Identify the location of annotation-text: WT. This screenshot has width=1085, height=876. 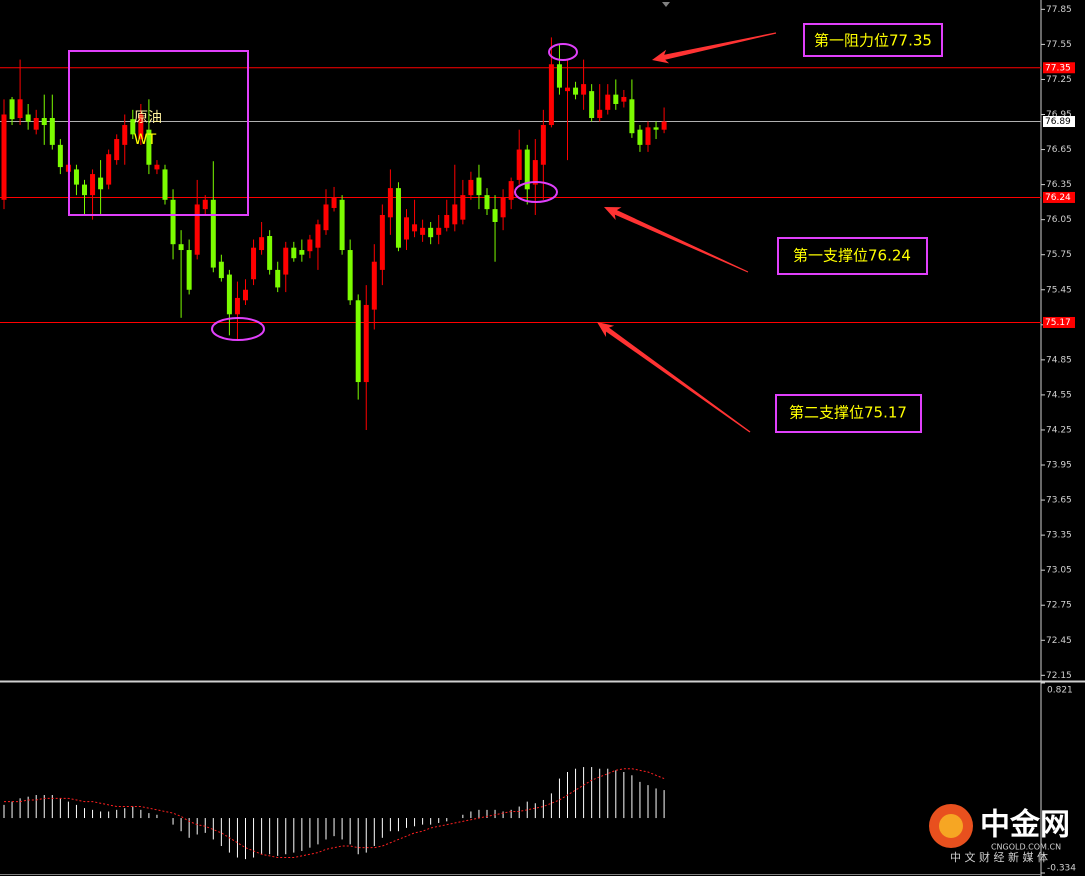
(145, 140).